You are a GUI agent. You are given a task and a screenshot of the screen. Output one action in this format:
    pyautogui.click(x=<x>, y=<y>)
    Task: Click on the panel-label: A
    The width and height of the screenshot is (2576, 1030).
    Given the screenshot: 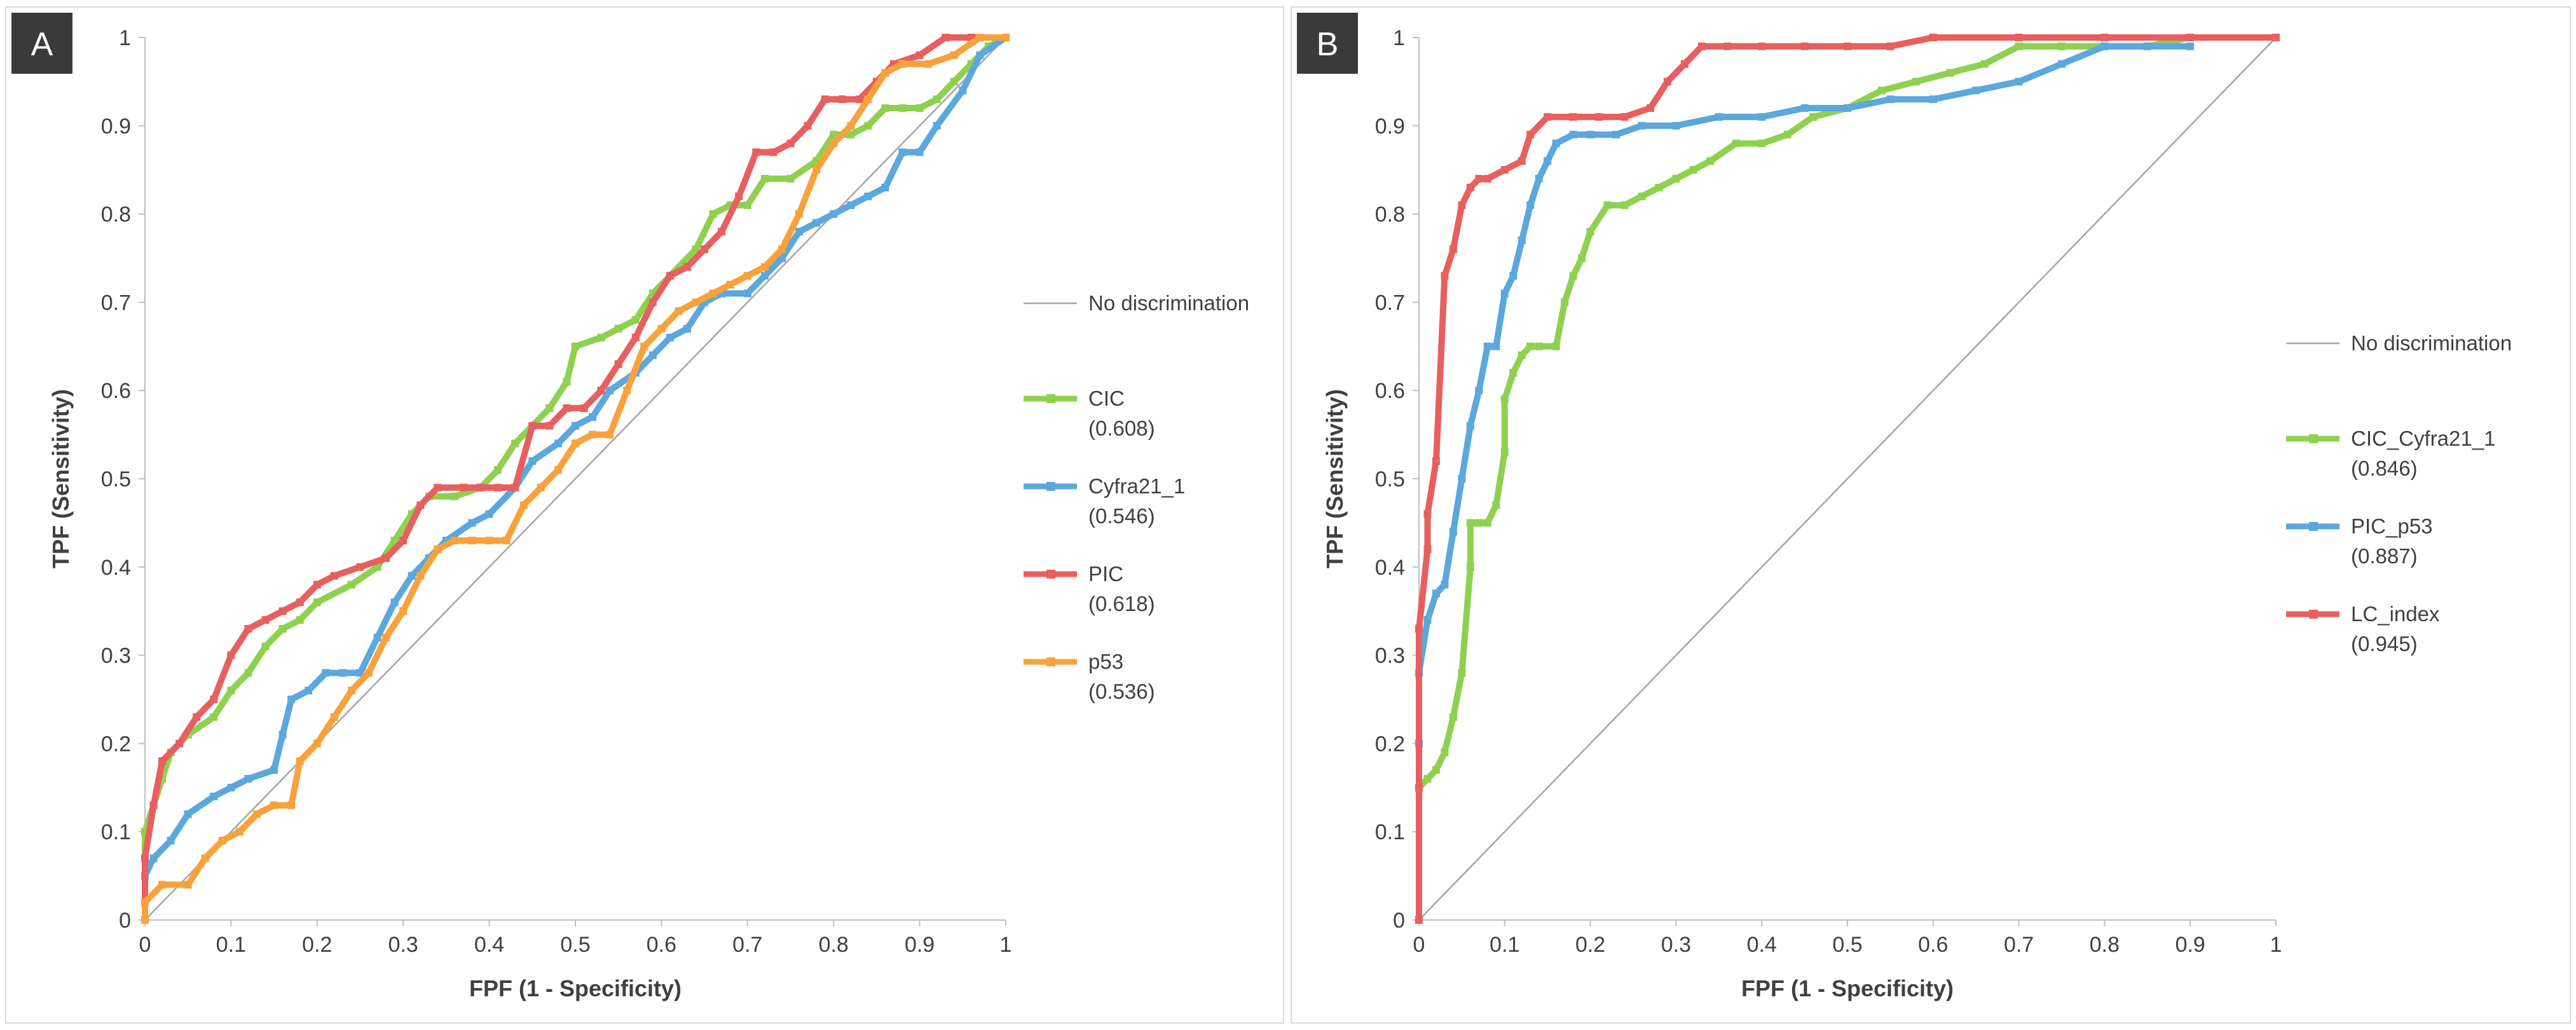 What is the action you would take?
    pyautogui.click(x=42, y=45)
    